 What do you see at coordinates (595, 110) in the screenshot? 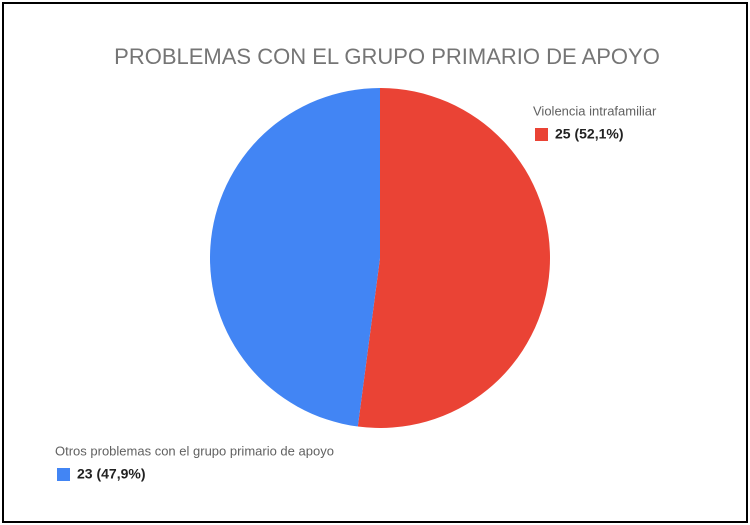
I see `slice-label: Violencia intrafamiliar` at bounding box center [595, 110].